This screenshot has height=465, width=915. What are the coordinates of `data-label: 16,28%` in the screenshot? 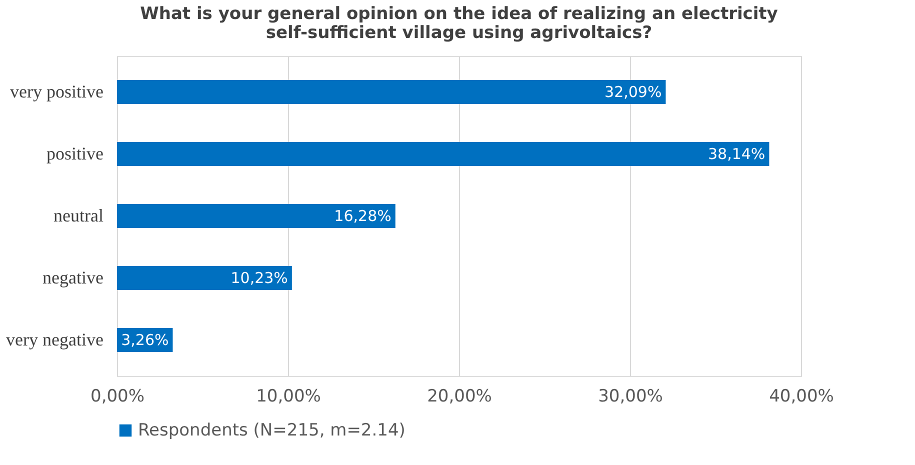 It's located at (363, 216).